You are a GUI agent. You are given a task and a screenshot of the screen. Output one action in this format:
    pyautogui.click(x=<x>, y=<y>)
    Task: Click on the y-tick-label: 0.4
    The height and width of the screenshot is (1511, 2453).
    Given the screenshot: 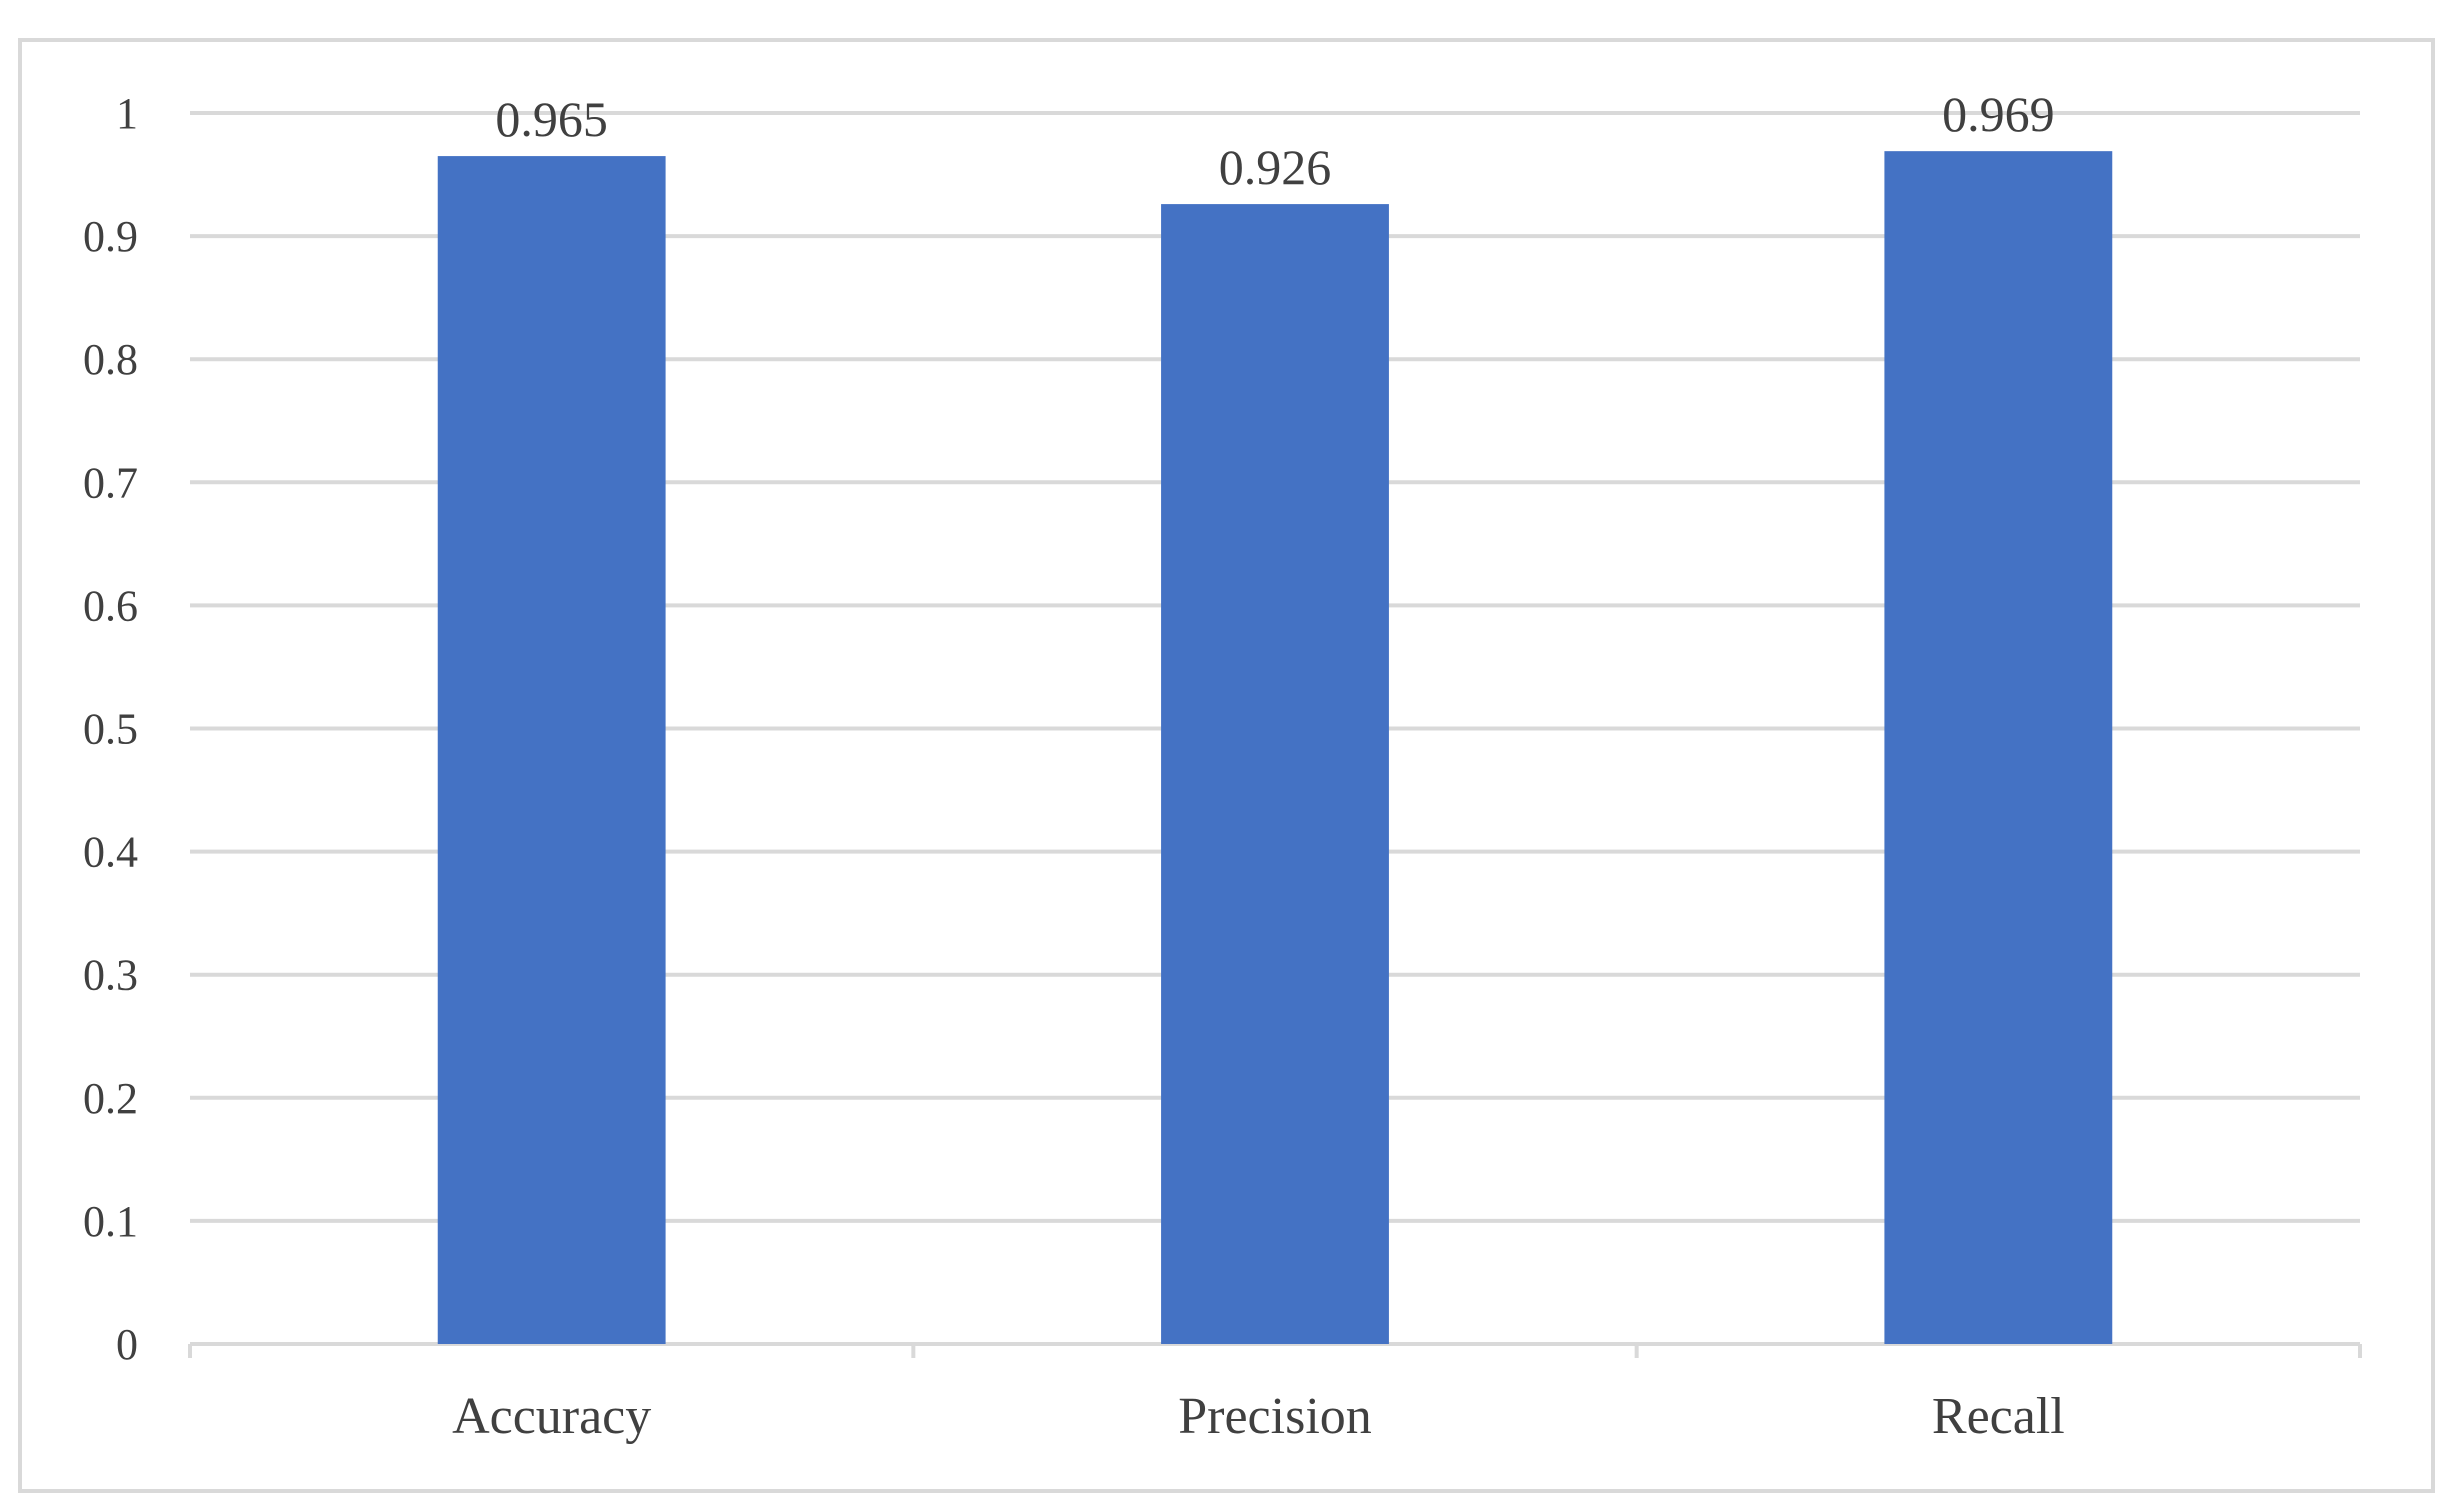 What is the action you would take?
    pyautogui.click(x=110, y=852)
    